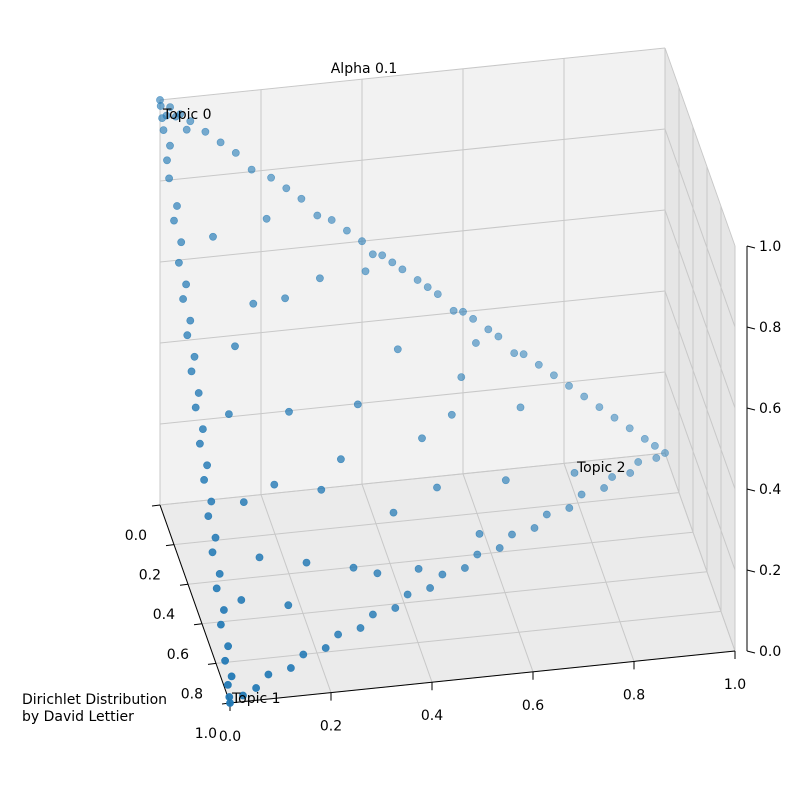 Image resolution: width=800 pixels, height=800 pixels. What do you see at coordinates (770, 490) in the screenshot?
I see `z-tick-label: 0.4` at bounding box center [770, 490].